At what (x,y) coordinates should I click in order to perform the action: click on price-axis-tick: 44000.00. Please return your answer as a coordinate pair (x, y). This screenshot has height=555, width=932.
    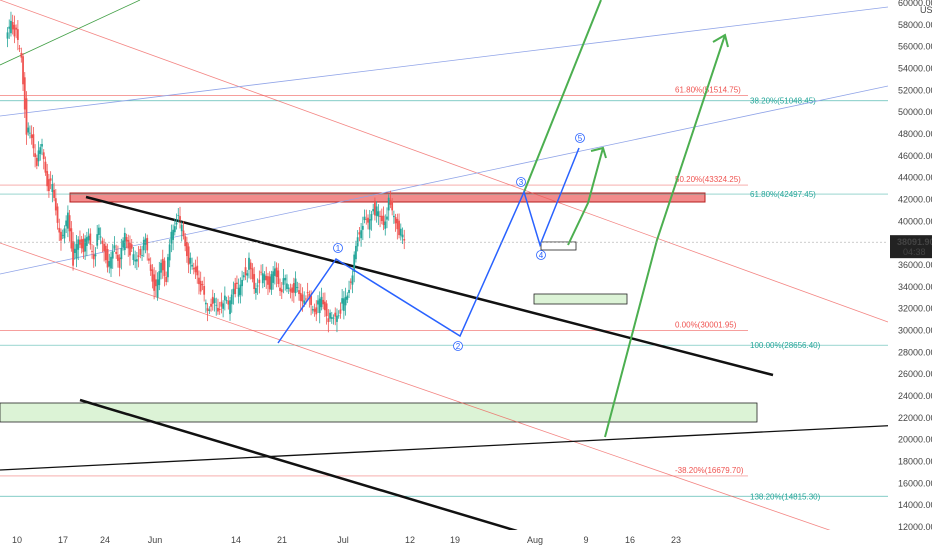
    Looking at the image, I should click on (915, 178).